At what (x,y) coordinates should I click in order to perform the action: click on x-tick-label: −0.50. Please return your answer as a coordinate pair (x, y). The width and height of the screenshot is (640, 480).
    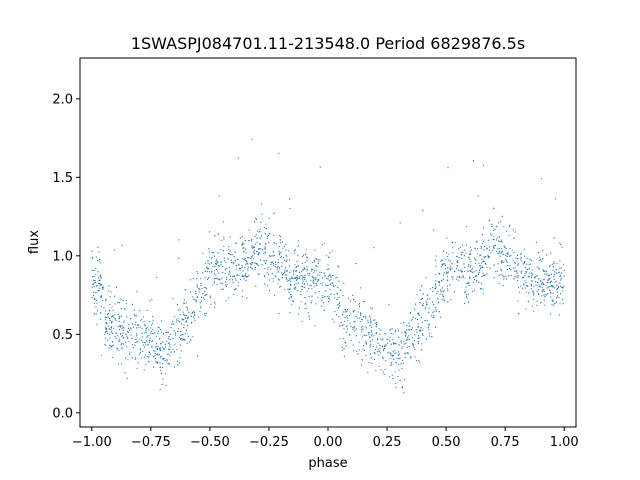
    Looking at the image, I should click on (210, 442).